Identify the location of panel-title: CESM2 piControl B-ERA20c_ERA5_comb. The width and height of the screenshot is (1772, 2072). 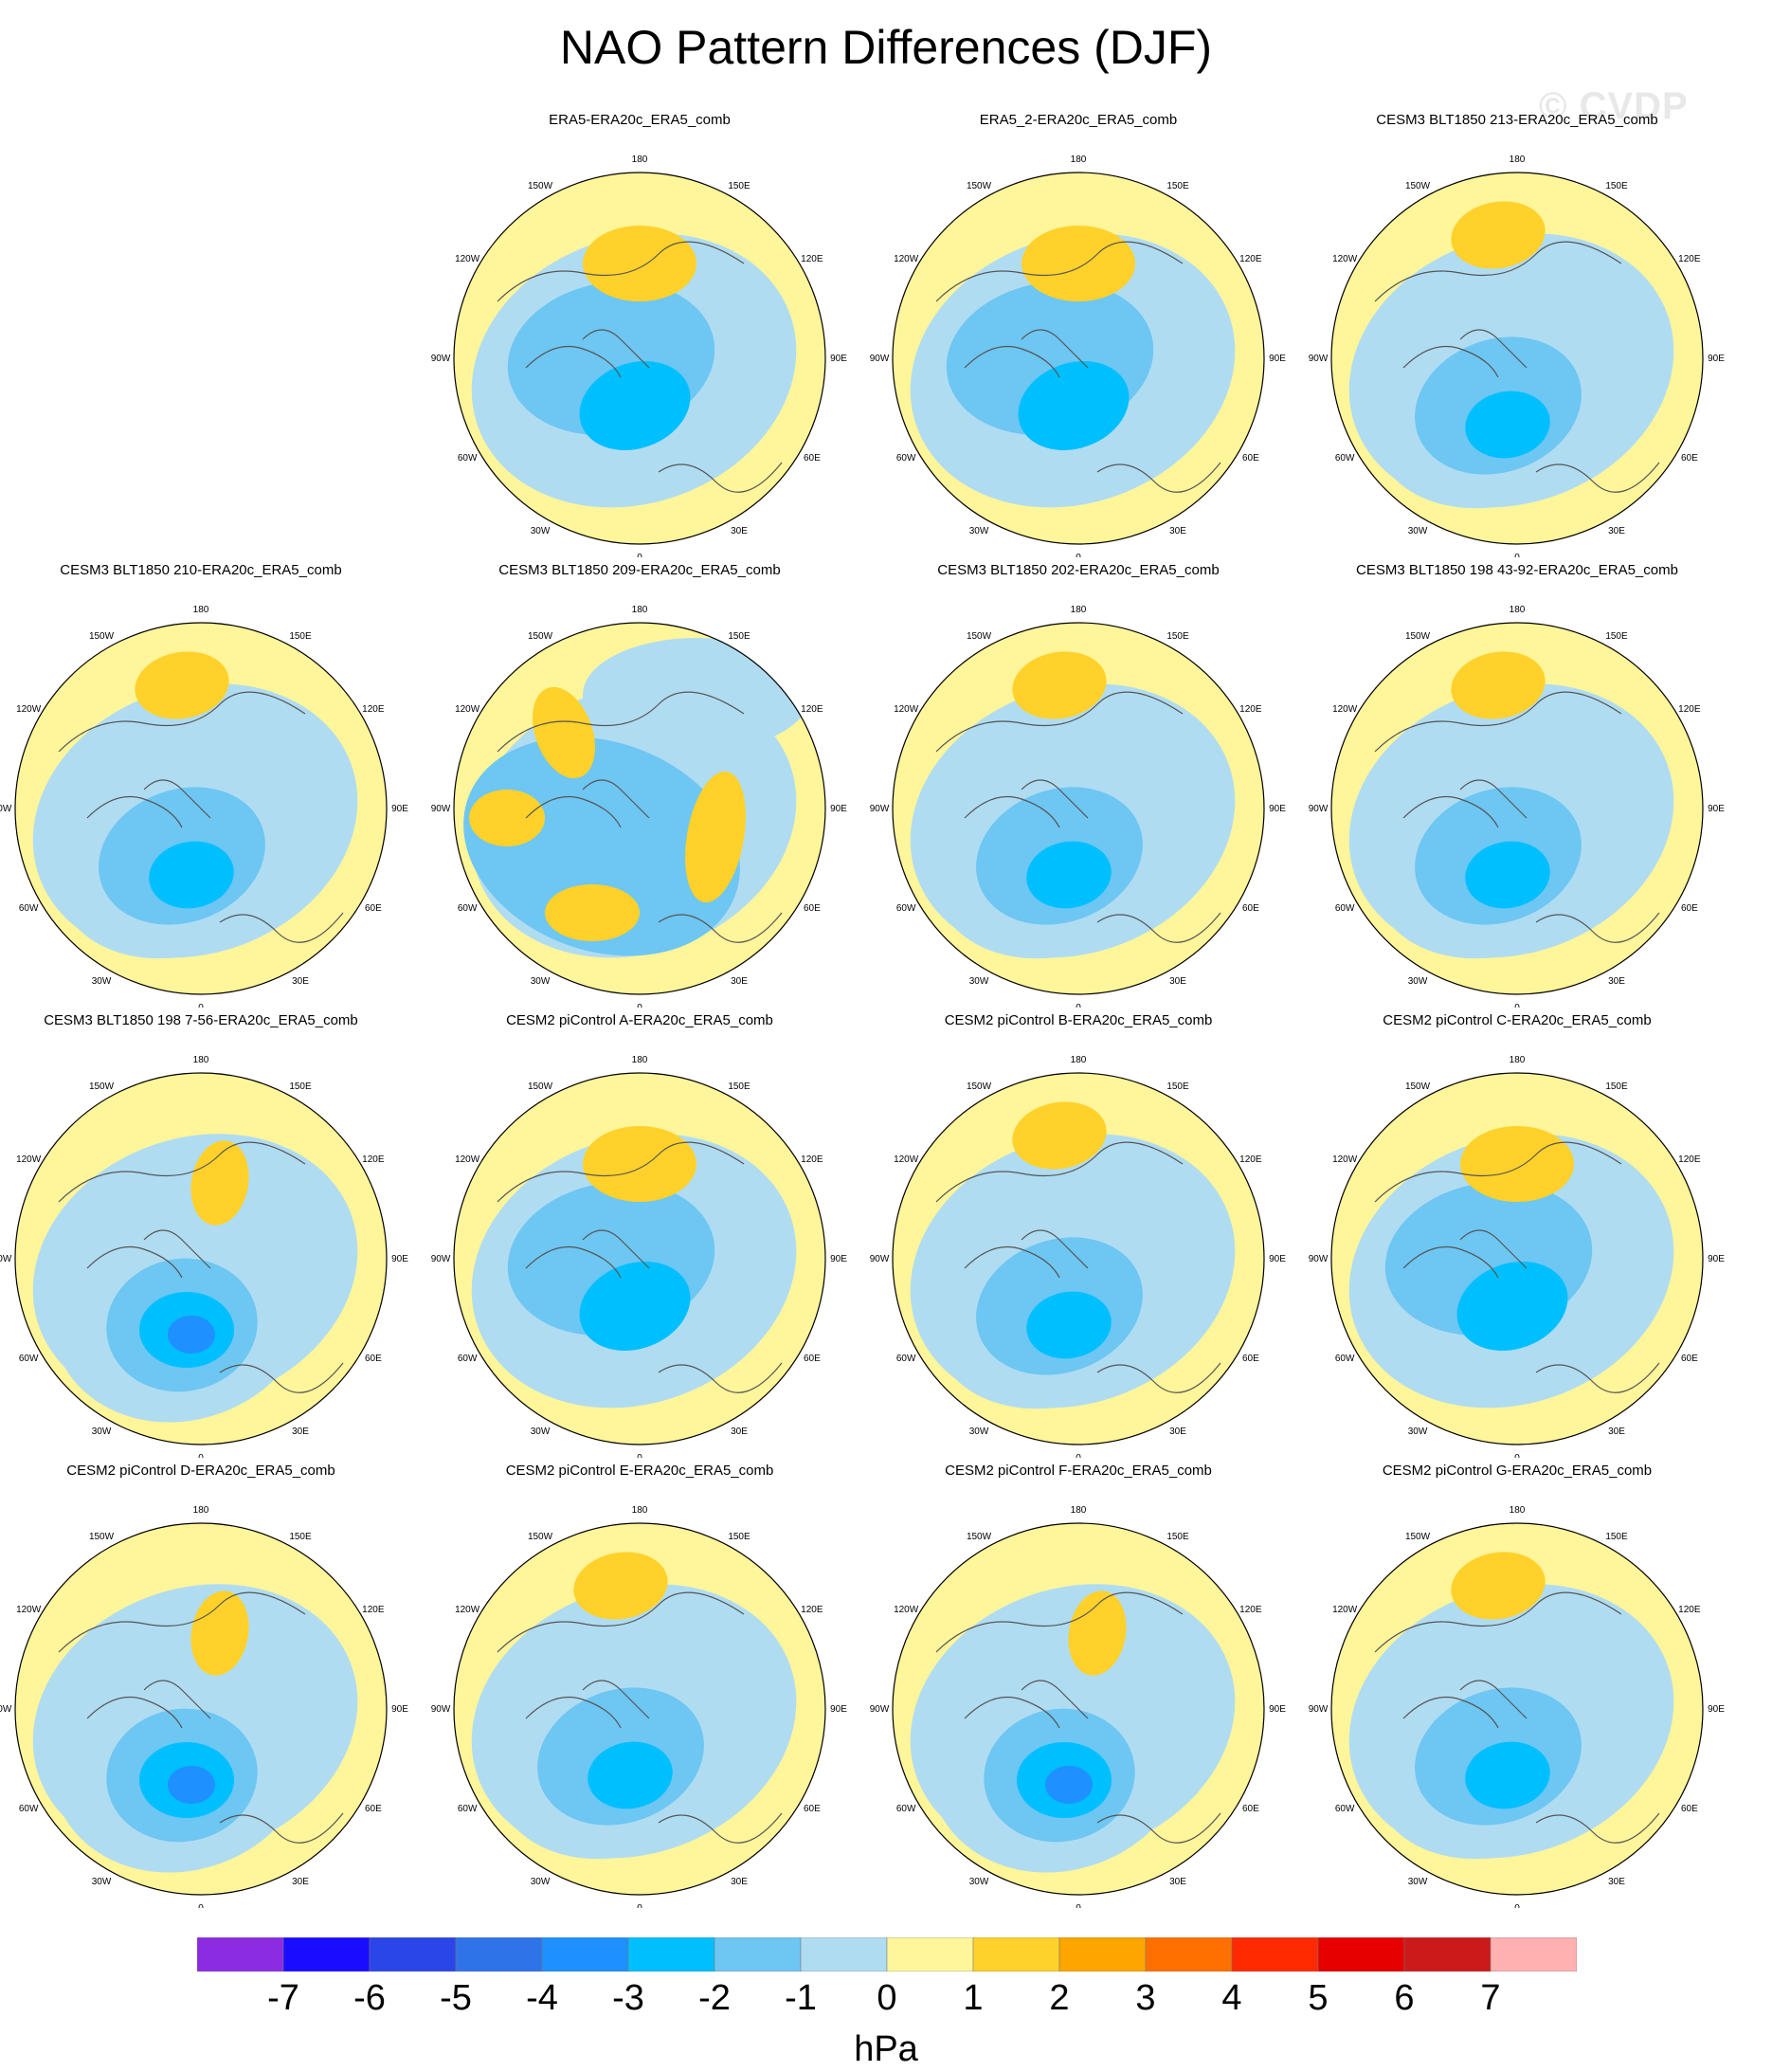
(1078, 1020).